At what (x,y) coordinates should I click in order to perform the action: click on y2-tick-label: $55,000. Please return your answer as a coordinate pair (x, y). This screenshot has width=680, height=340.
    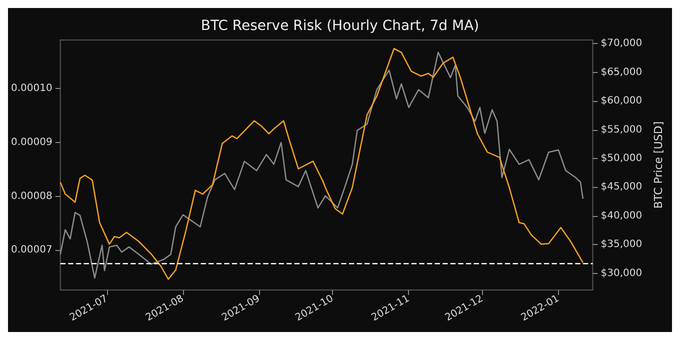
    Looking at the image, I should click on (621, 130).